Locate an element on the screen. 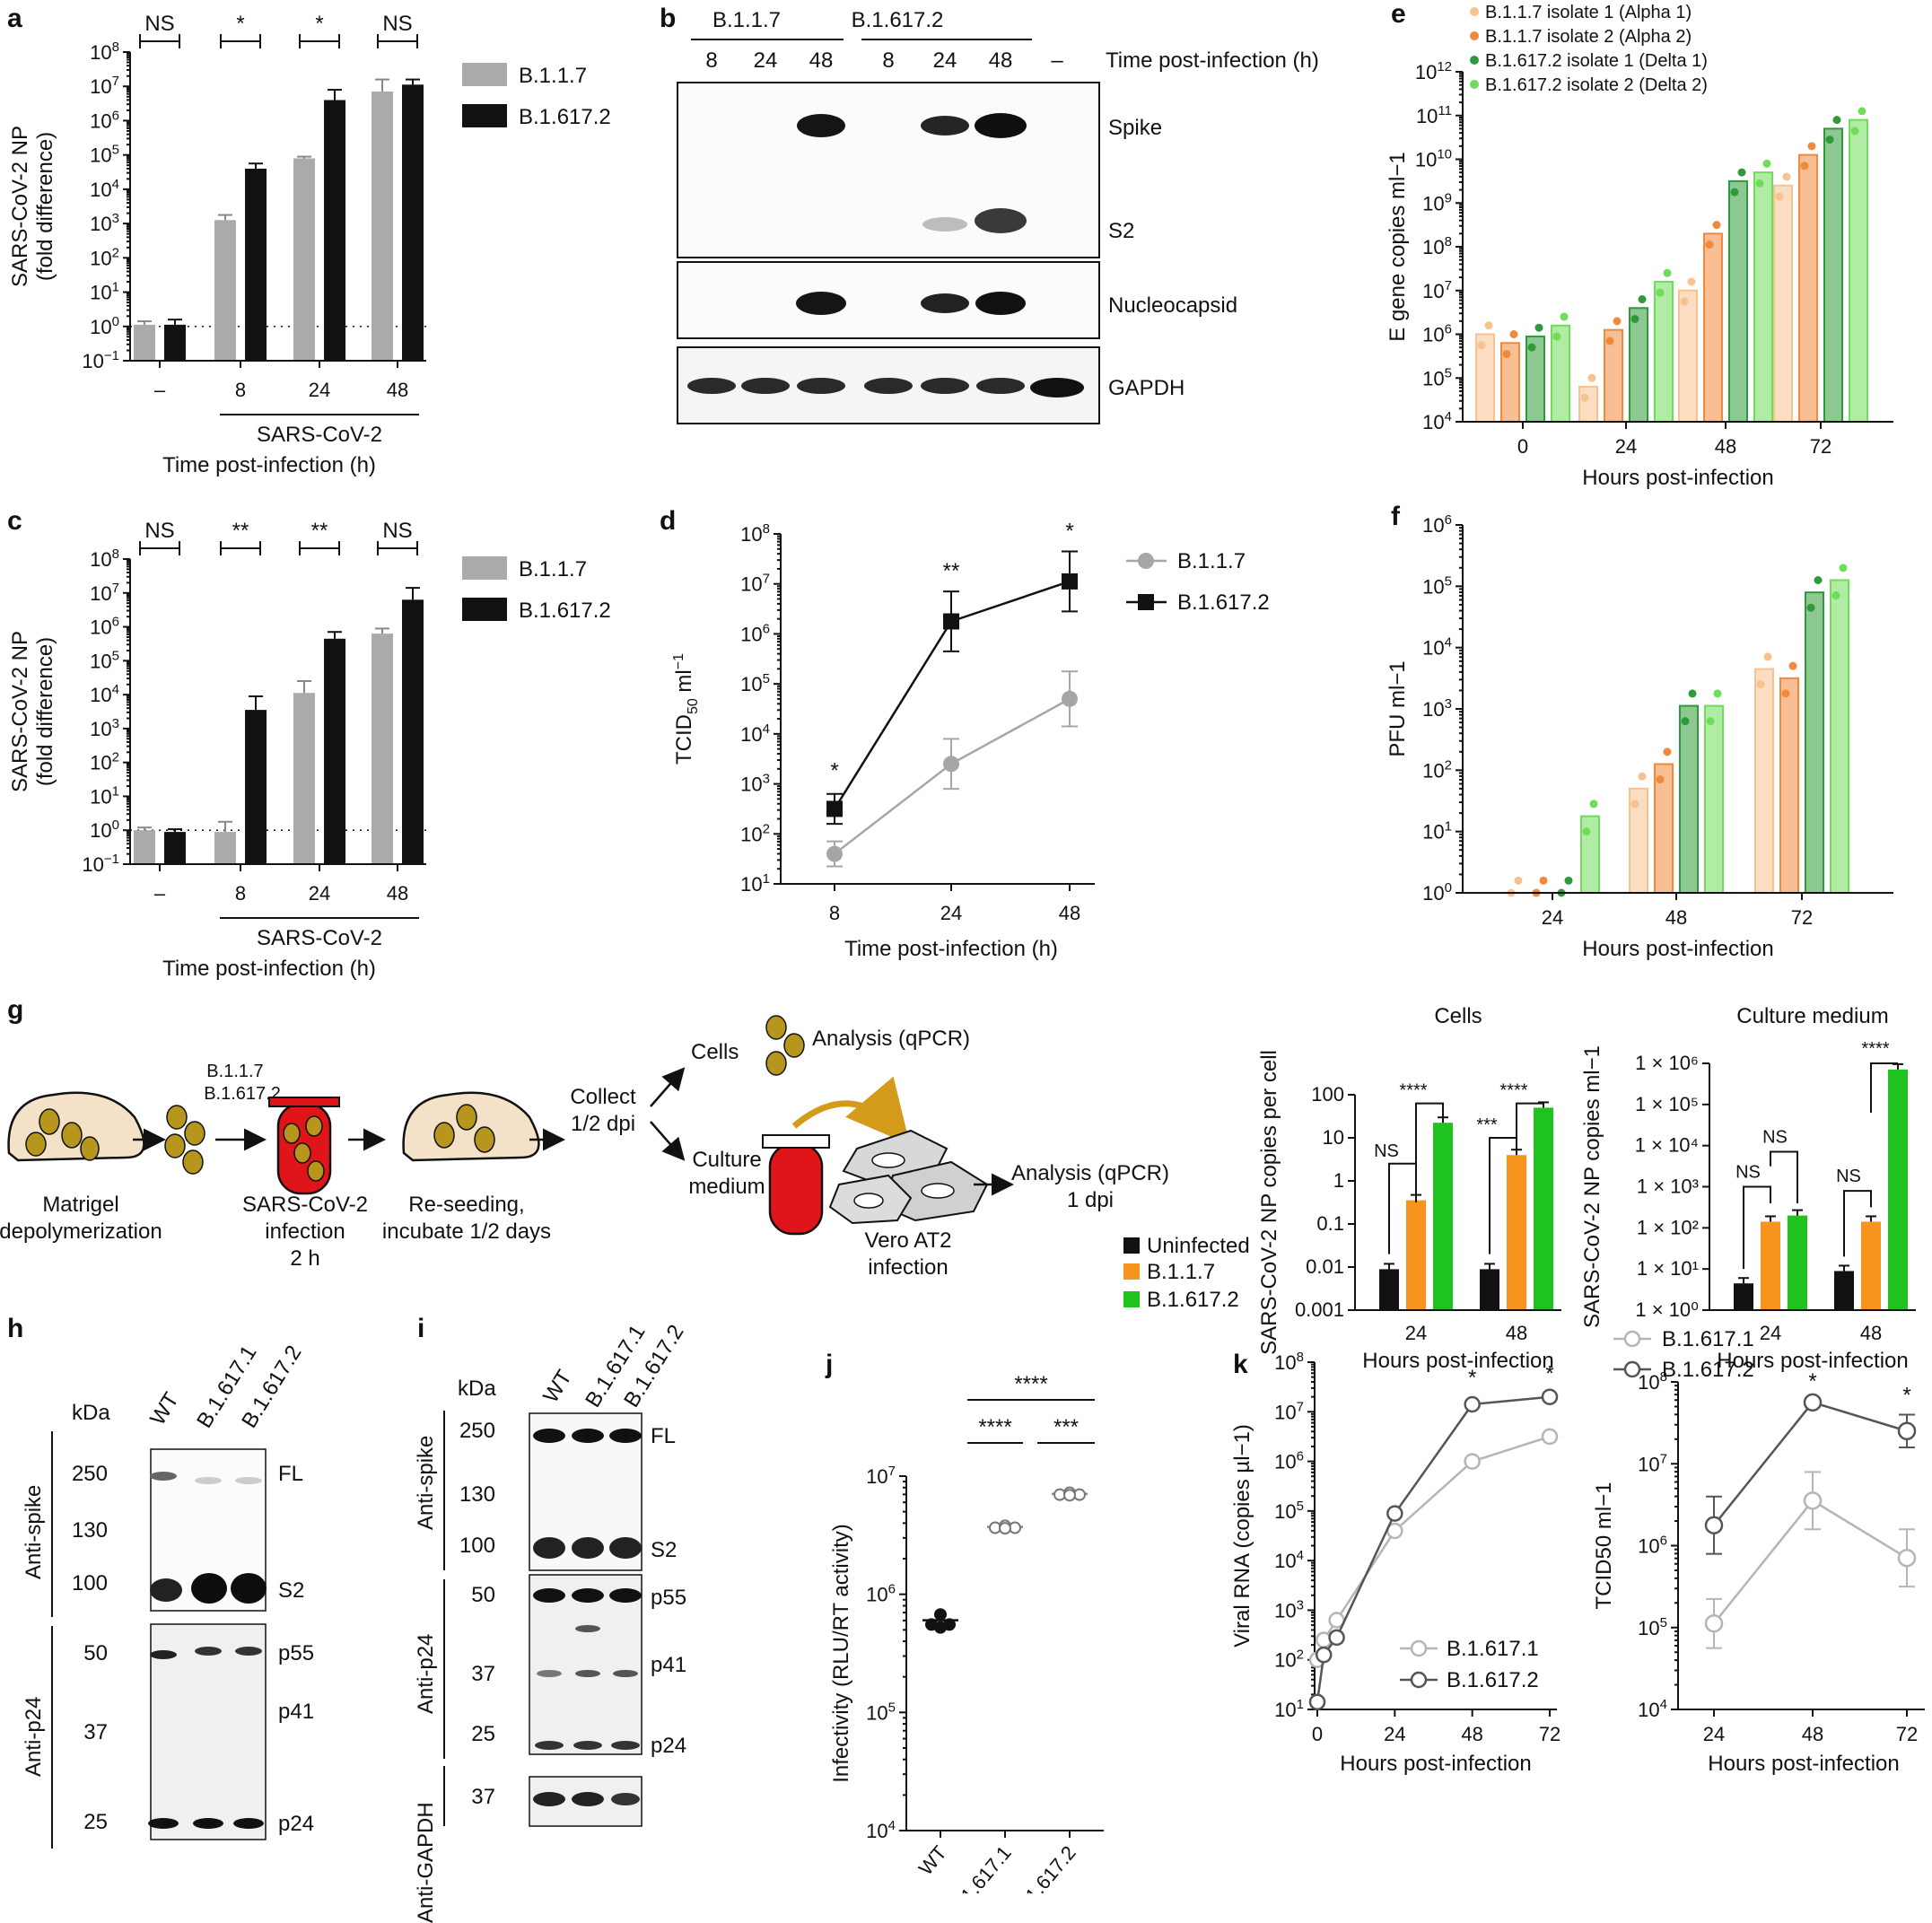  y-axis-label: SARS-CoV-2 NP copies ml−1 is located at coordinates (1592, 1186).